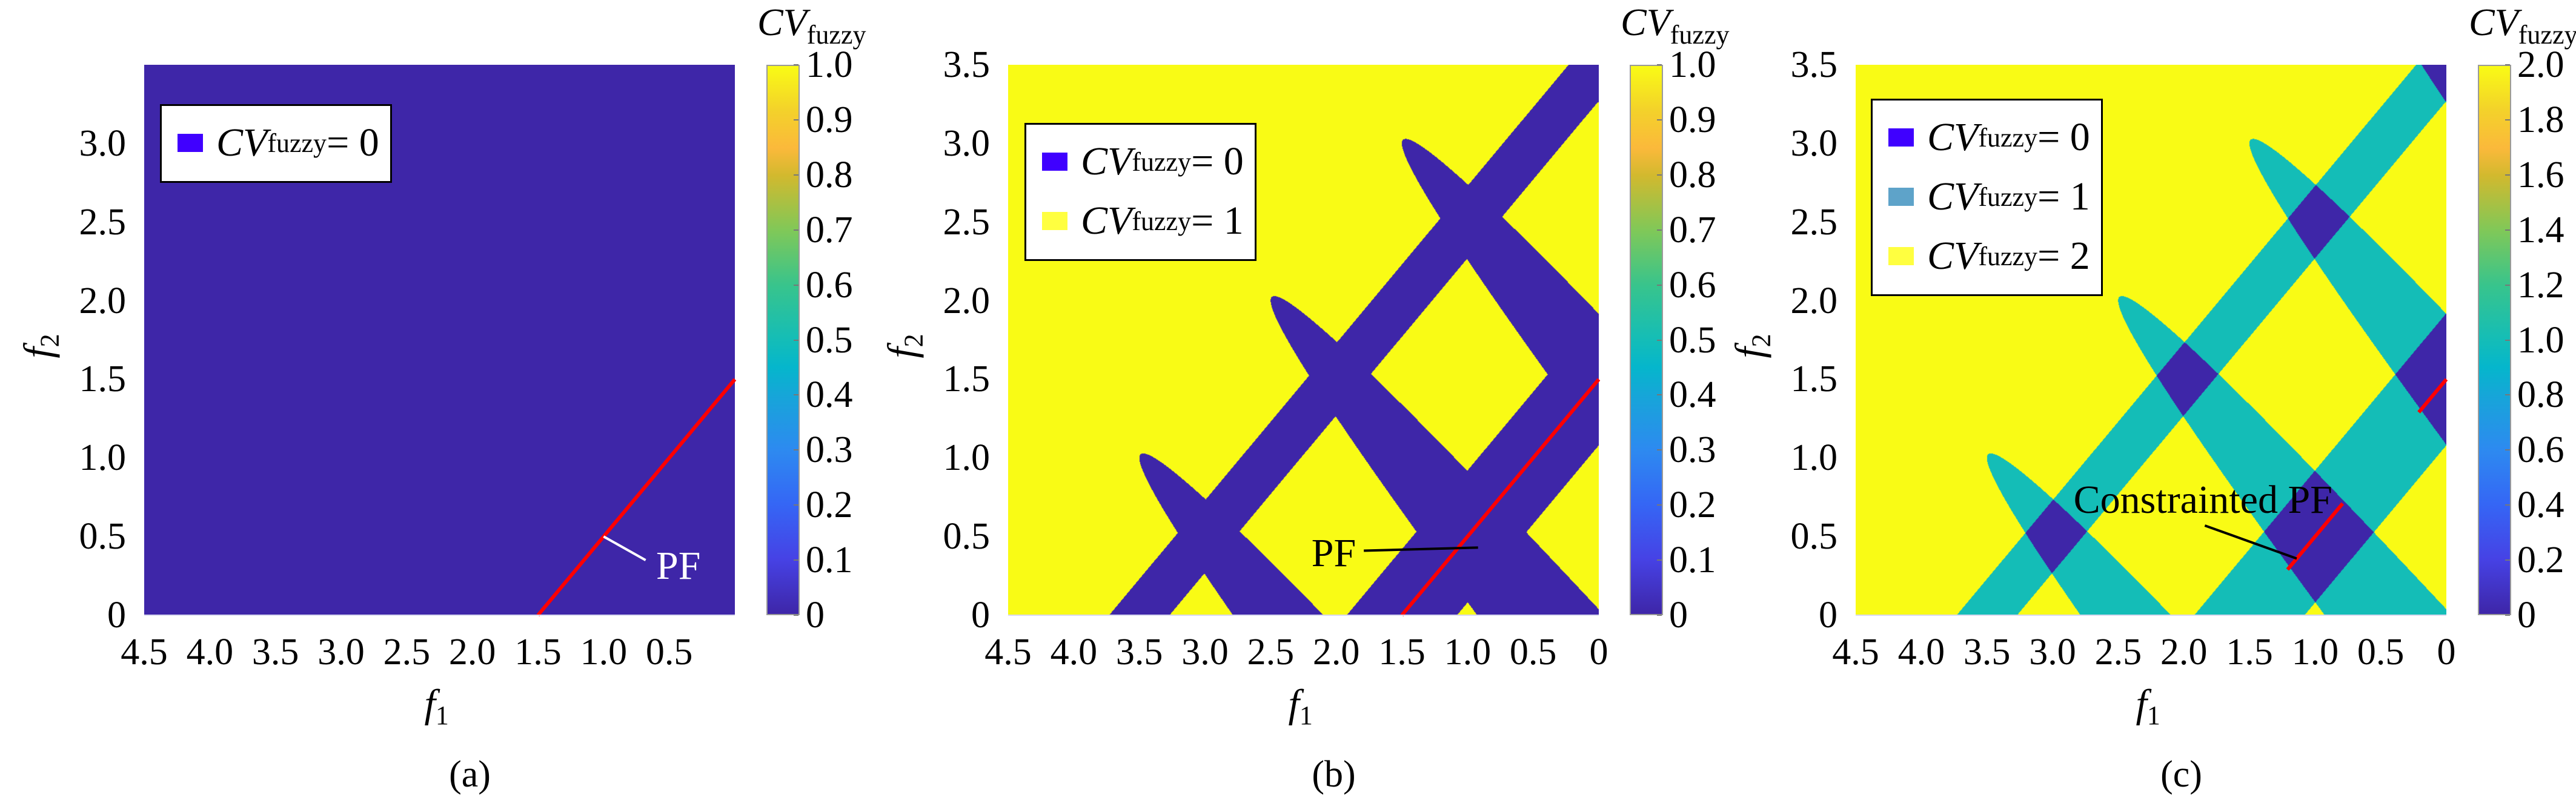 This screenshot has width=2576, height=795. Describe the element at coordinates (1692, 230) in the screenshot. I see `colorbar-tick-label: 0.7` at that location.